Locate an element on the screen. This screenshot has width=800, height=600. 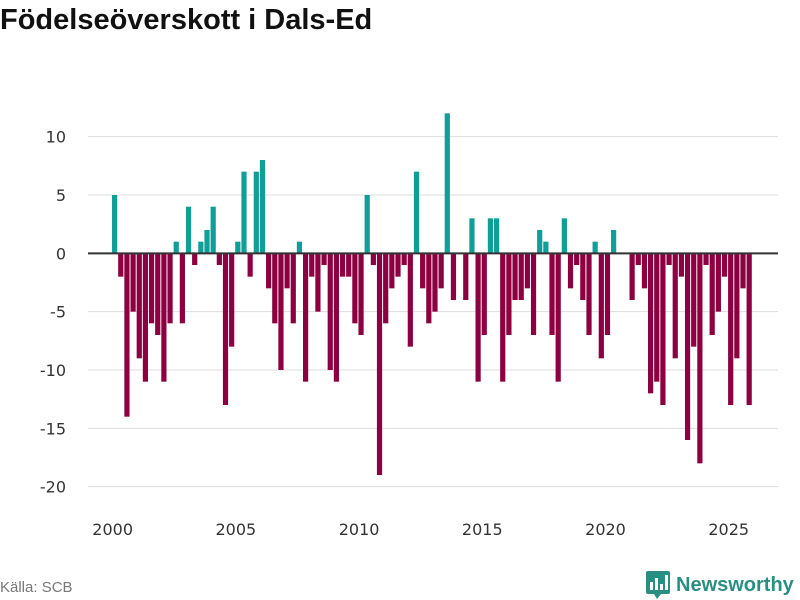
y-tick-label: 0 is located at coordinates (61, 253).